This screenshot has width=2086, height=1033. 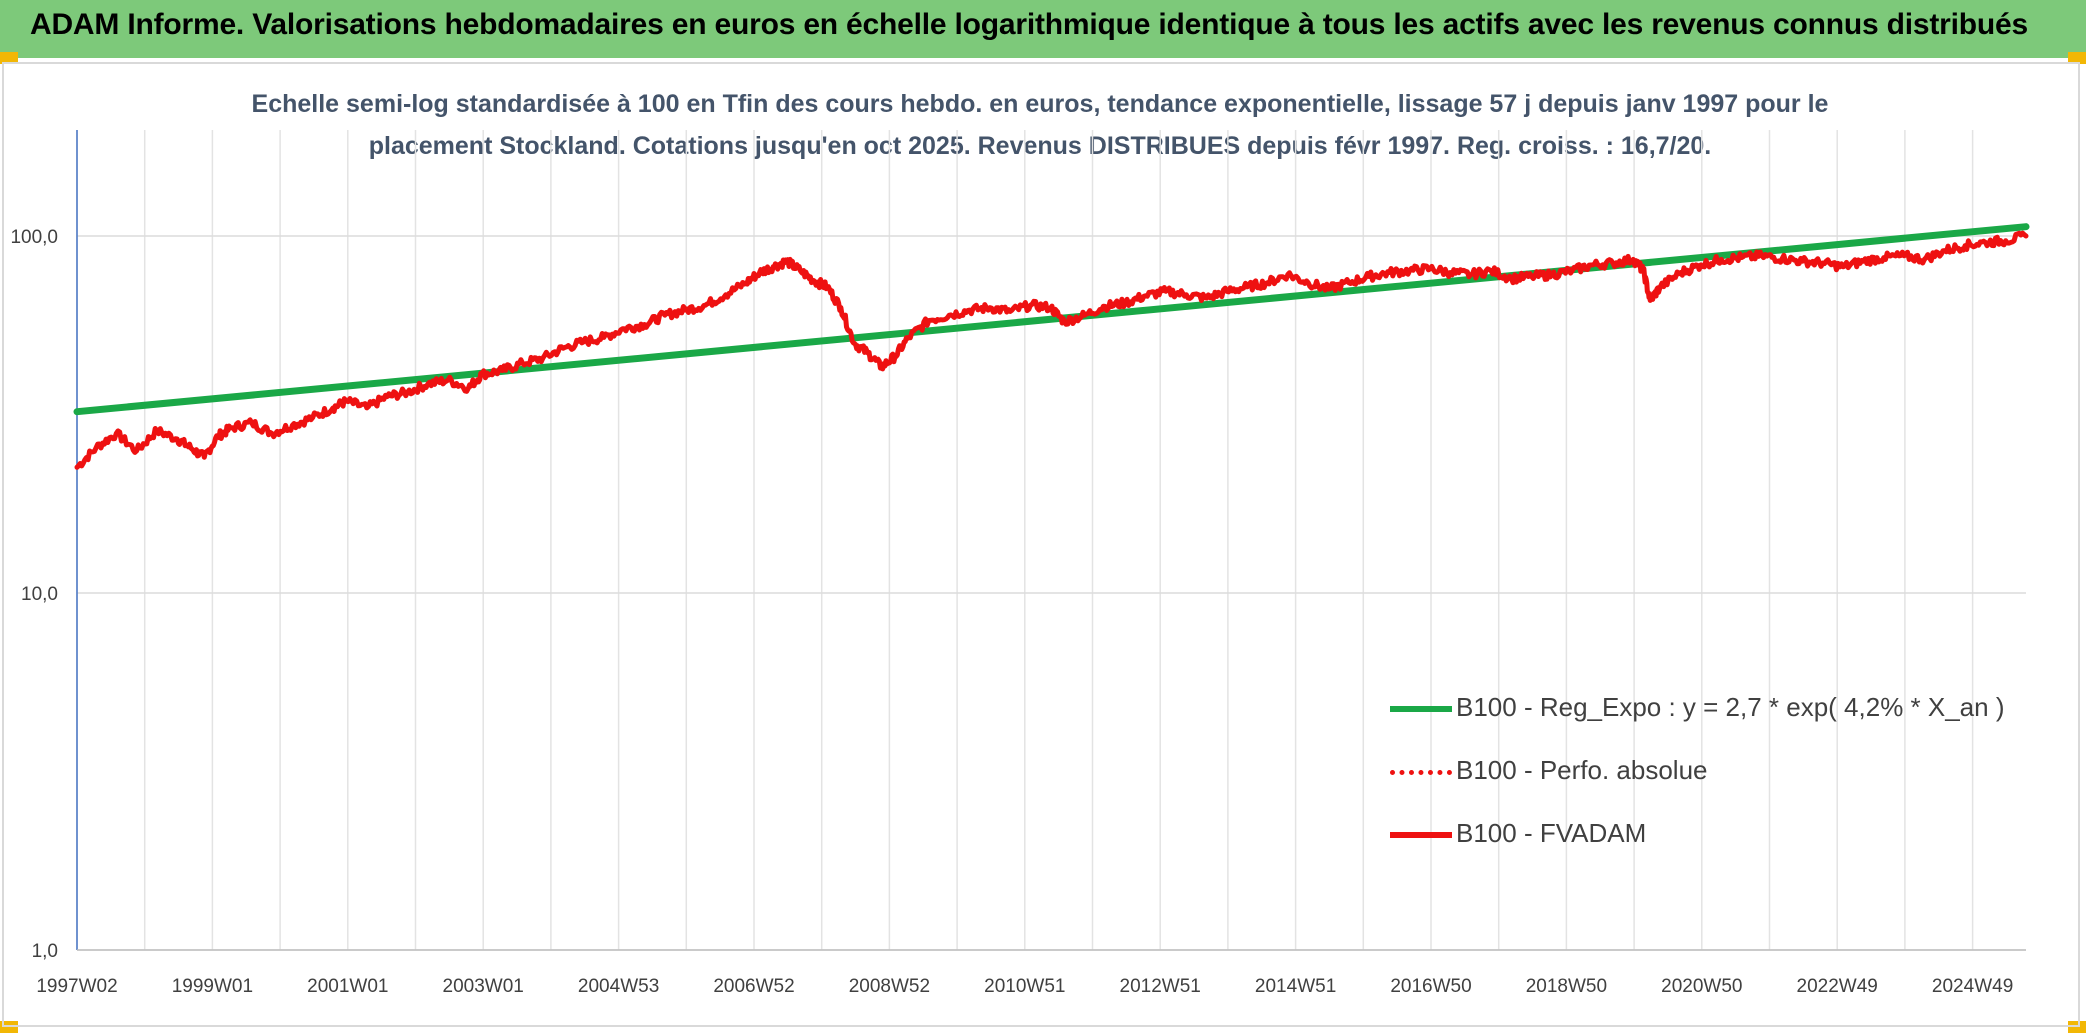 What do you see at coordinates (483, 986) in the screenshot?
I see `x-tick-label: 2003W01` at bounding box center [483, 986].